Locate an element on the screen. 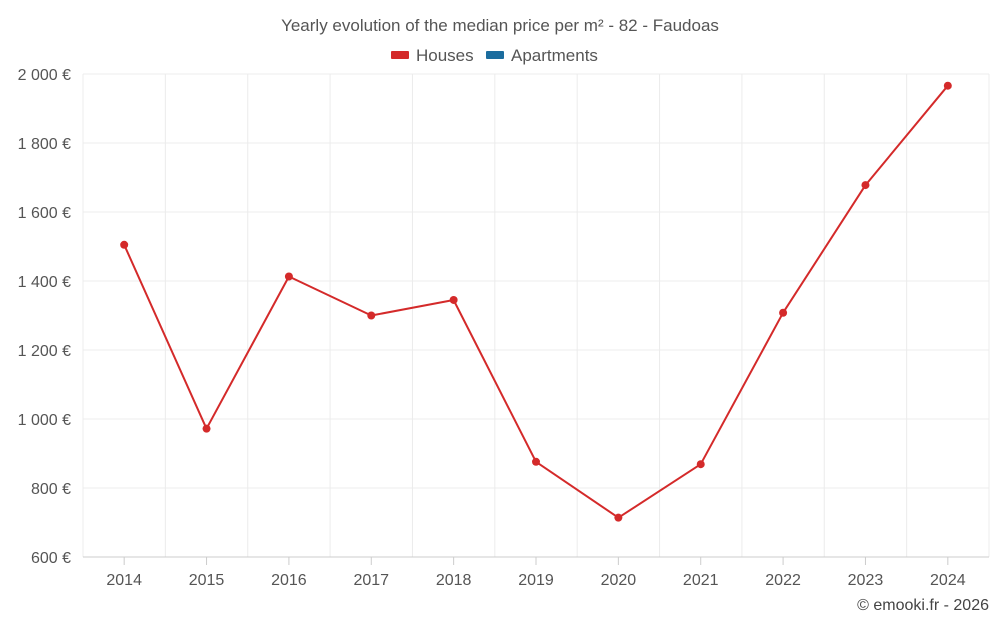 The image size is (1000, 625). x-tick-label: 2019 is located at coordinates (536, 580).